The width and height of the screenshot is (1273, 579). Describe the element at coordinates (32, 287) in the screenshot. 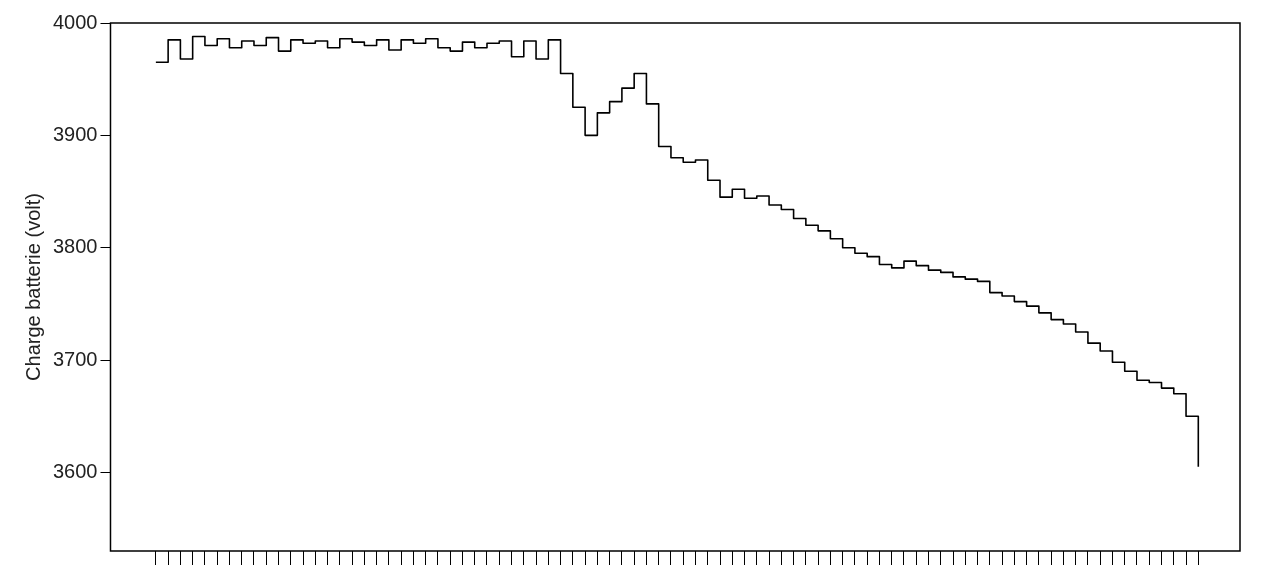

I see `y-axis-title: Charge batterie (volt)` at that location.